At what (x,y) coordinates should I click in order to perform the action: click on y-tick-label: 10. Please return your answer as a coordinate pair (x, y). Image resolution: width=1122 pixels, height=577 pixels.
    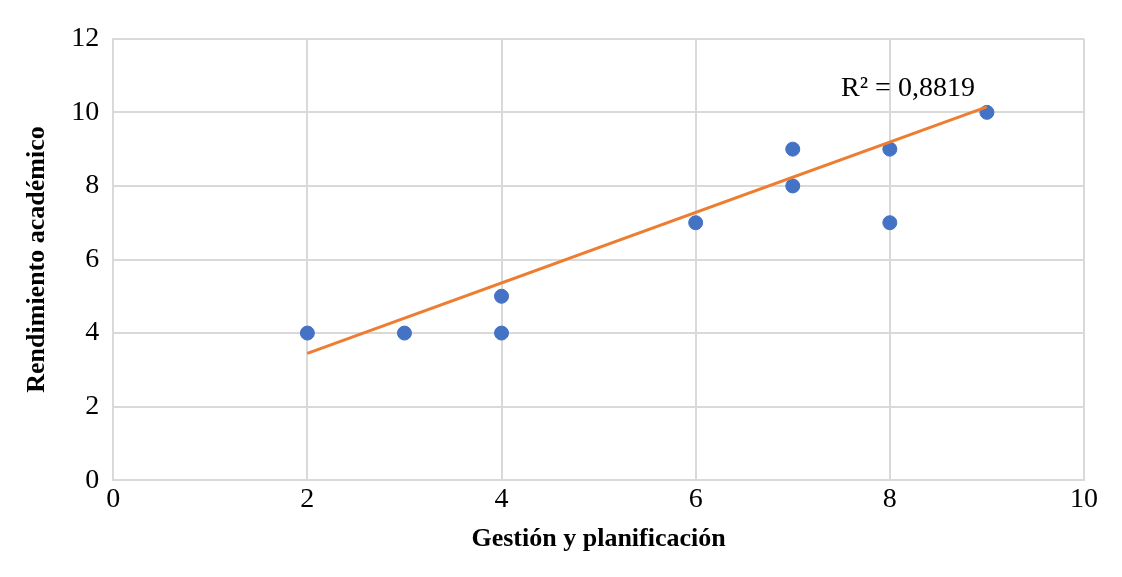
    Looking at the image, I should click on (85, 110).